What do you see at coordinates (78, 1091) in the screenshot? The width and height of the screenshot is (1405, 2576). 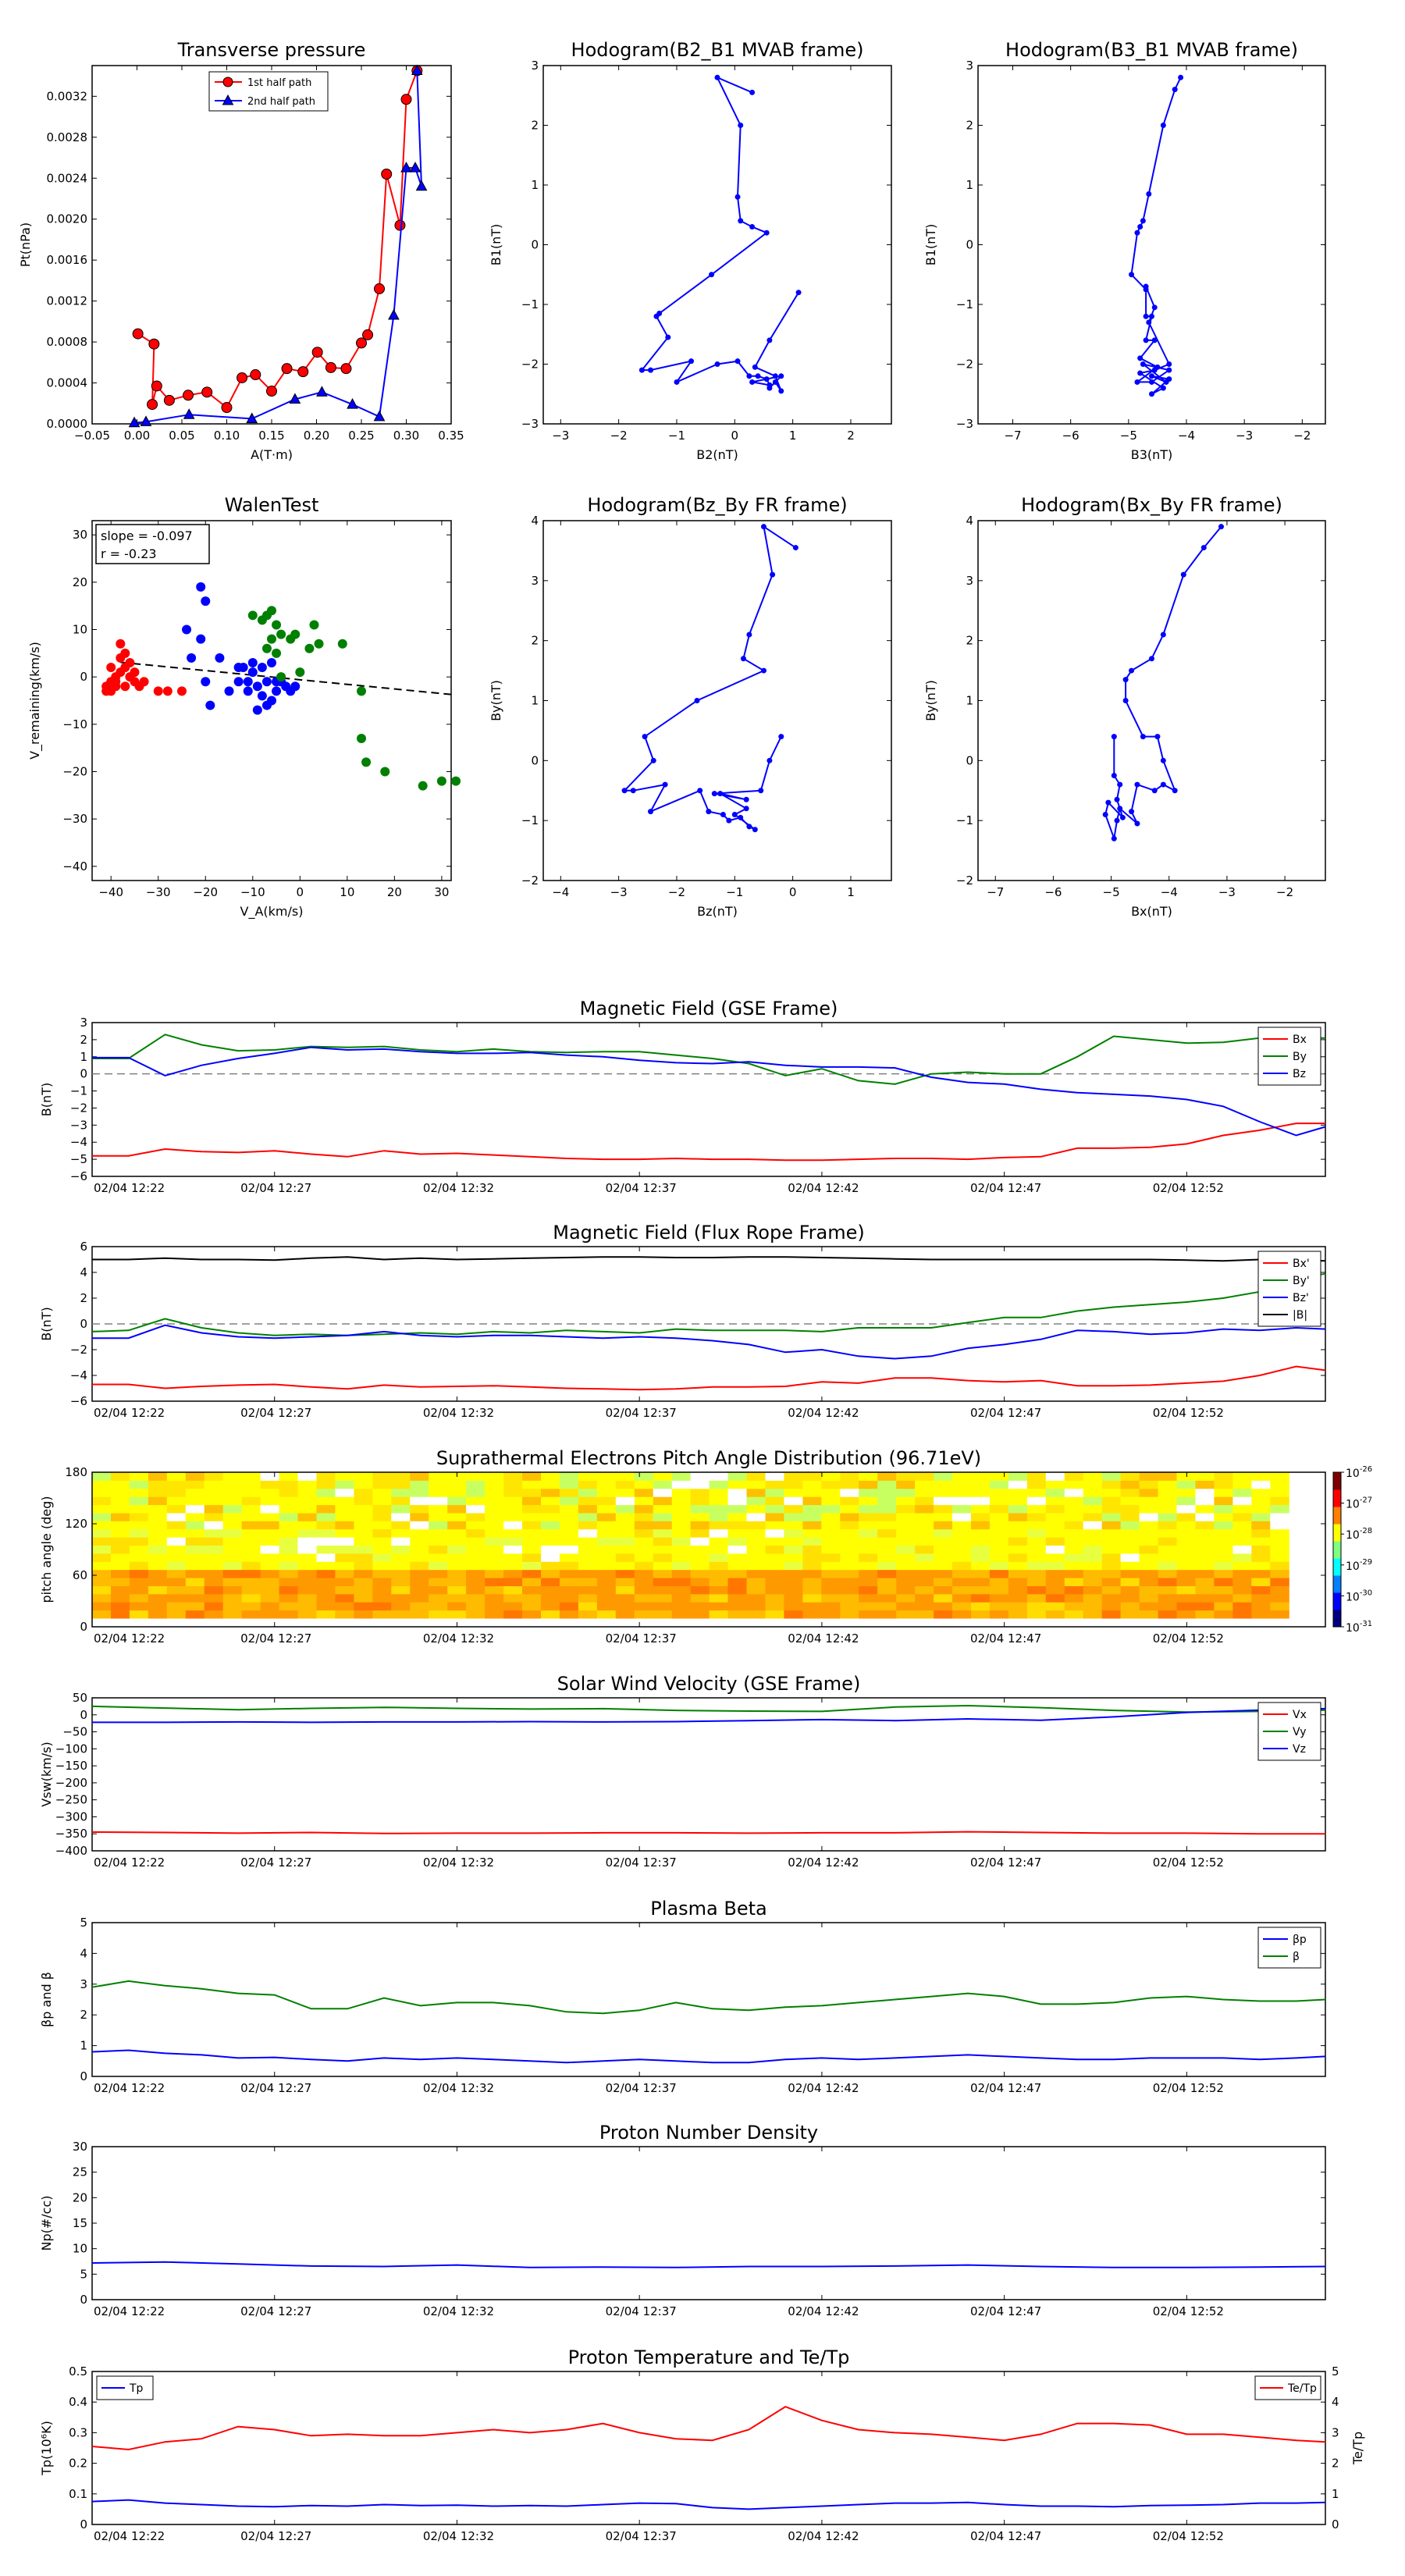 I see `magnetic-field-gse-chart-ytick-label: −1` at bounding box center [78, 1091].